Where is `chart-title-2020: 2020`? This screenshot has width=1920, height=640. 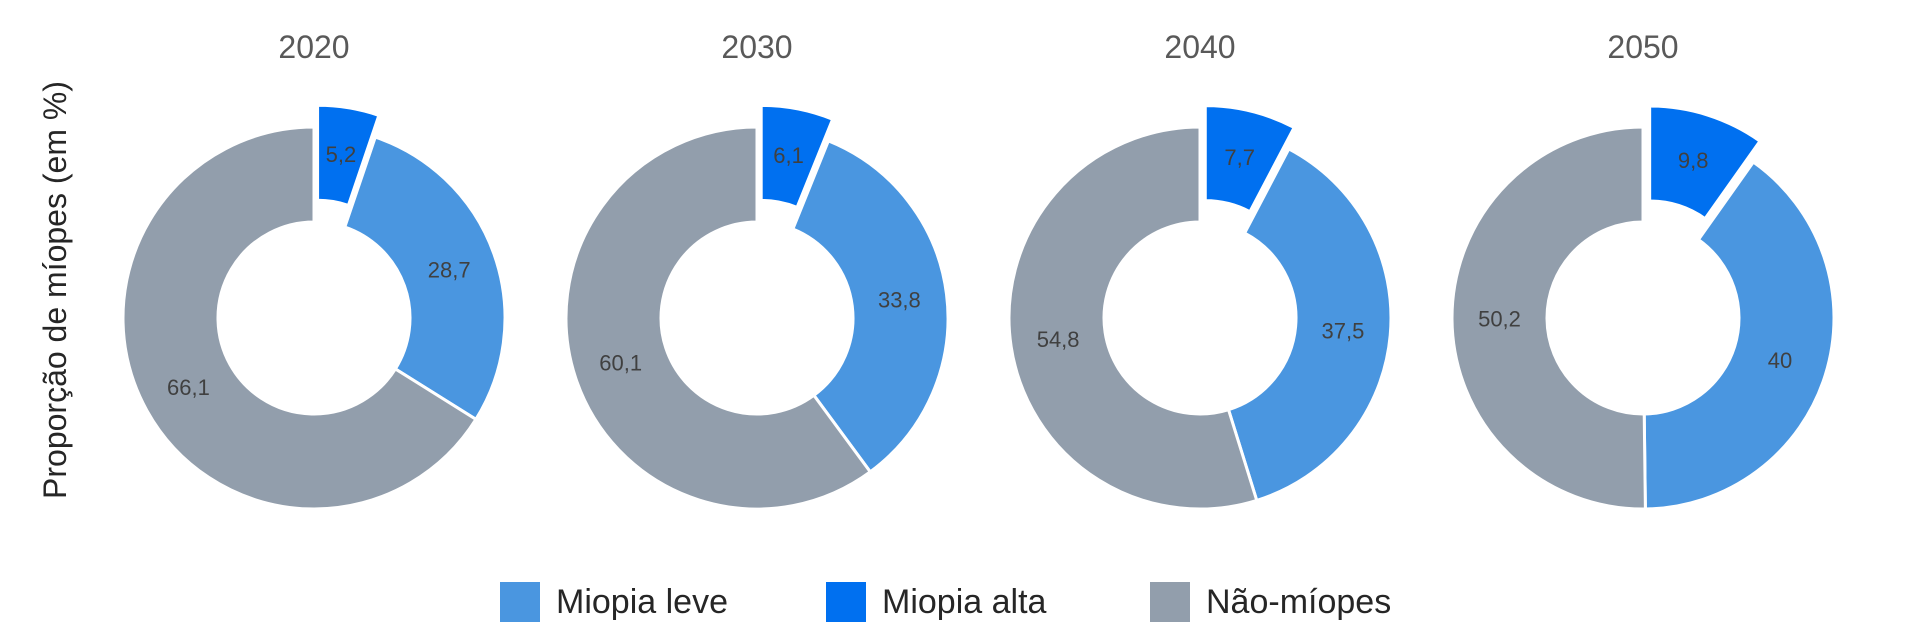 chart-title-2020: 2020 is located at coordinates (313, 47).